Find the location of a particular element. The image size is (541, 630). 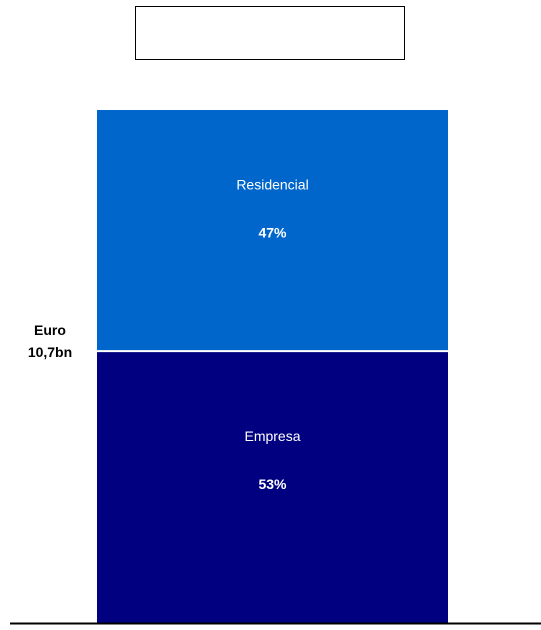

segment-name-residencial: Residencial is located at coordinates (272, 185).